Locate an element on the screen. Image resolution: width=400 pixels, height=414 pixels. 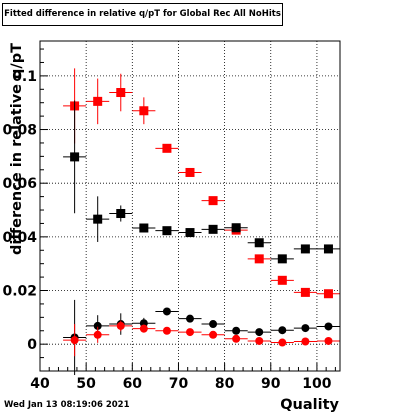
x-tick-label: 100 is located at coordinates (316, 384).